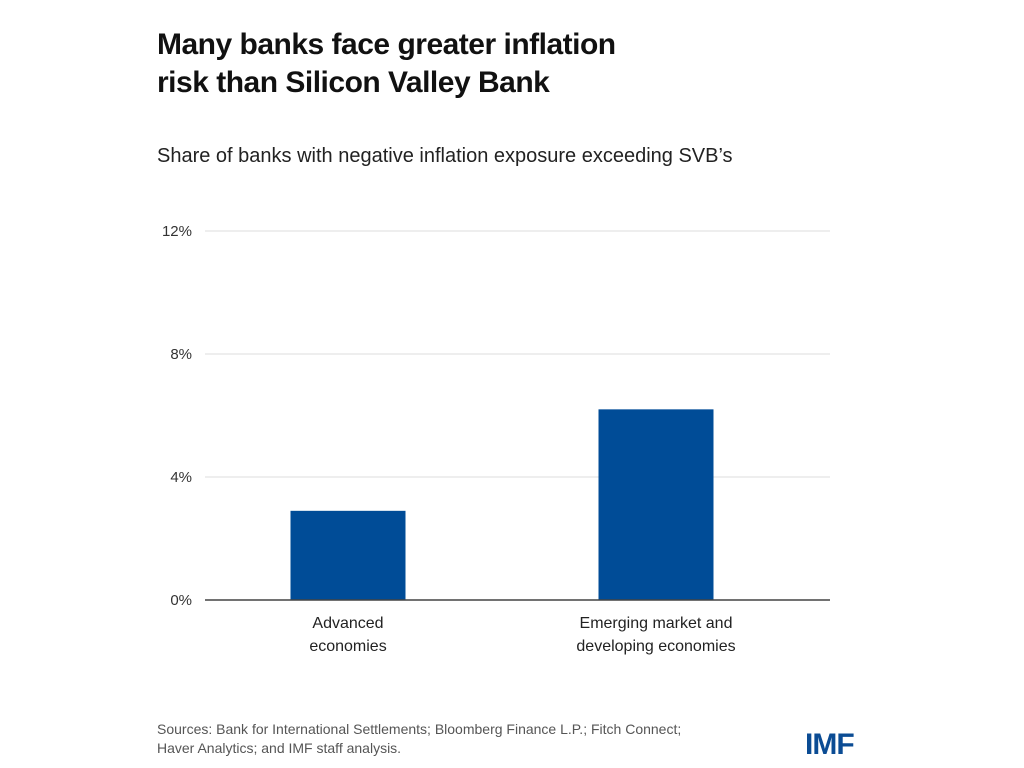 The width and height of the screenshot is (1024, 768). Describe the element at coordinates (353, 82) in the screenshot. I see `title-line-2: risk than Silicon Valley Bank` at that location.